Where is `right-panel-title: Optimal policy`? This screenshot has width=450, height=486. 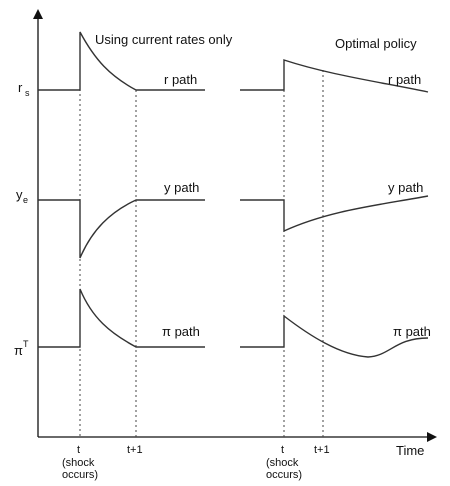 right-panel-title: Optimal policy is located at coordinates (376, 43).